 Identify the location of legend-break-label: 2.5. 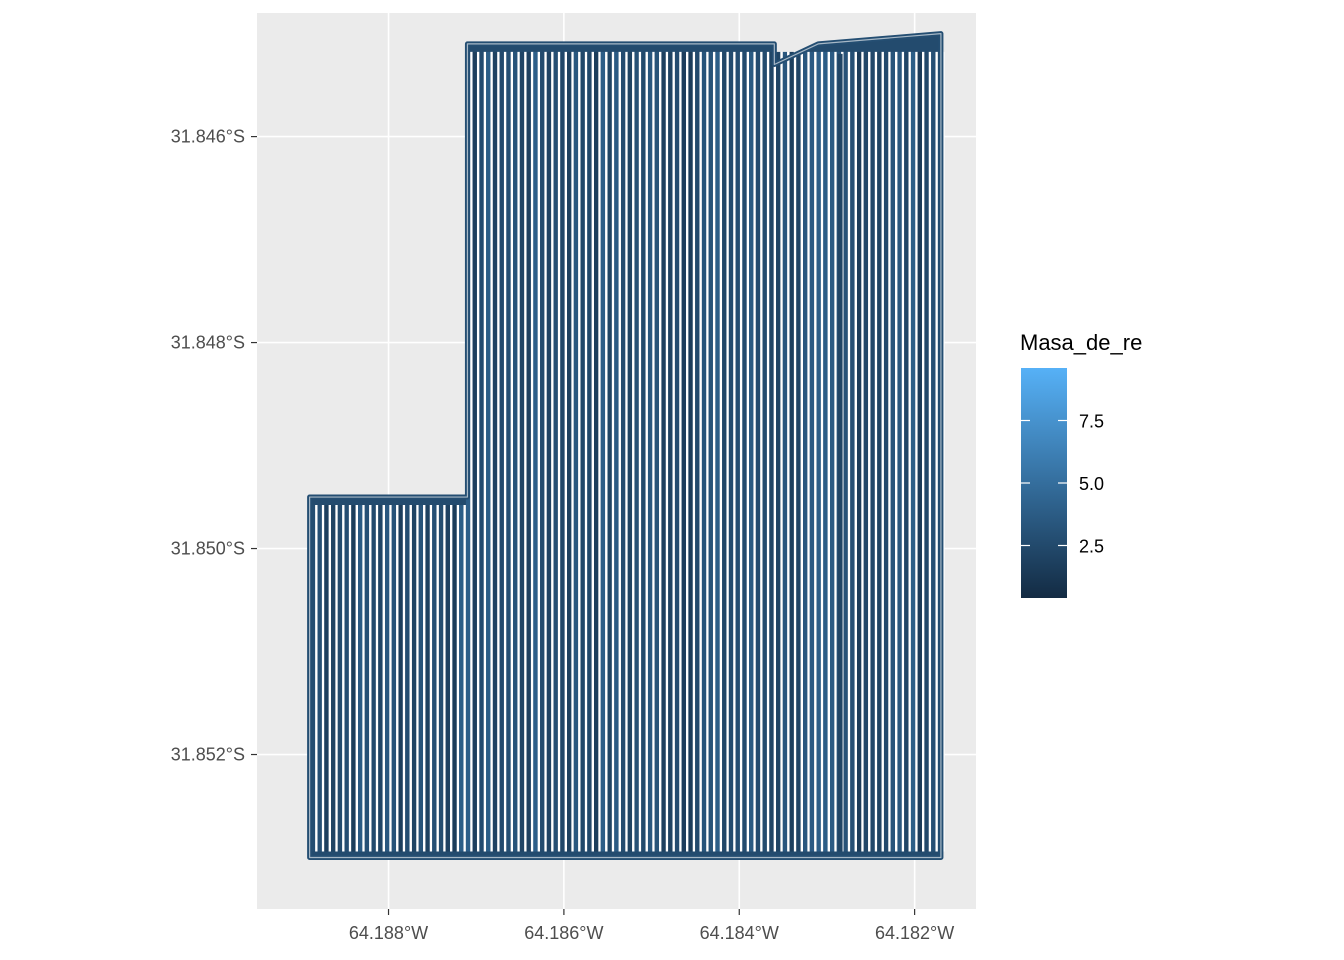
(1091, 547).